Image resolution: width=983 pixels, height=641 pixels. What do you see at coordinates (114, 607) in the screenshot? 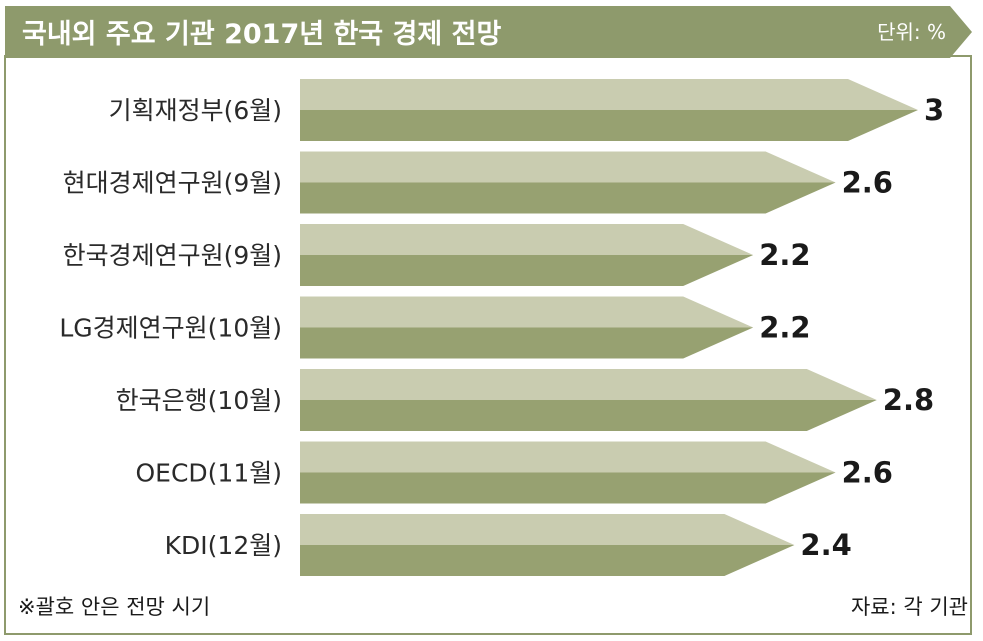
I see `footnote: ※괄호 안은 전망 시기` at bounding box center [114, 607].